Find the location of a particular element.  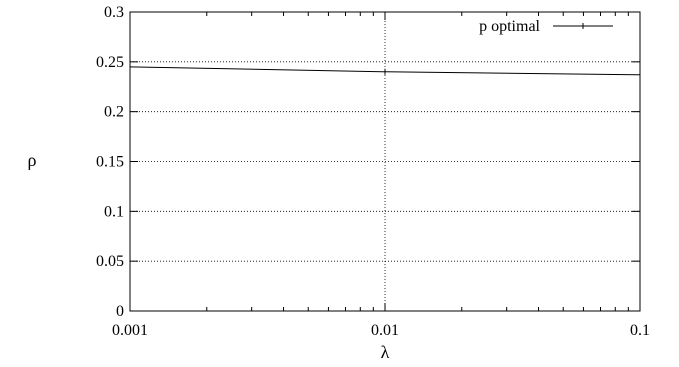

y-tick-label: 0.25 is located at coordinates (110, 62).